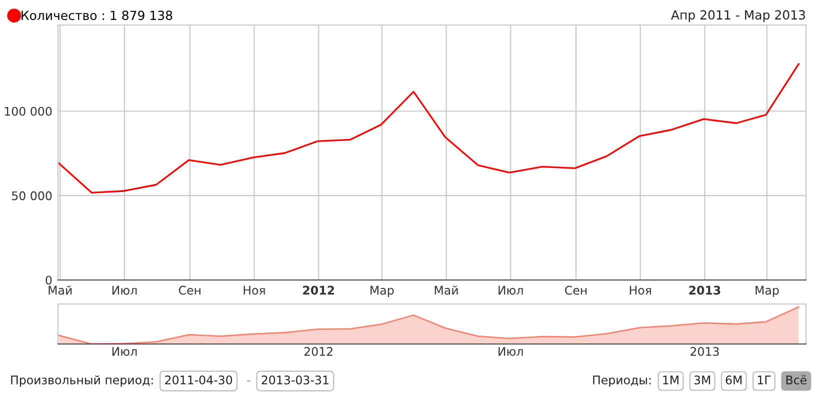 The image size is (815, 399). I want to click on y-tick-label: 100 000, so click(28, 111).